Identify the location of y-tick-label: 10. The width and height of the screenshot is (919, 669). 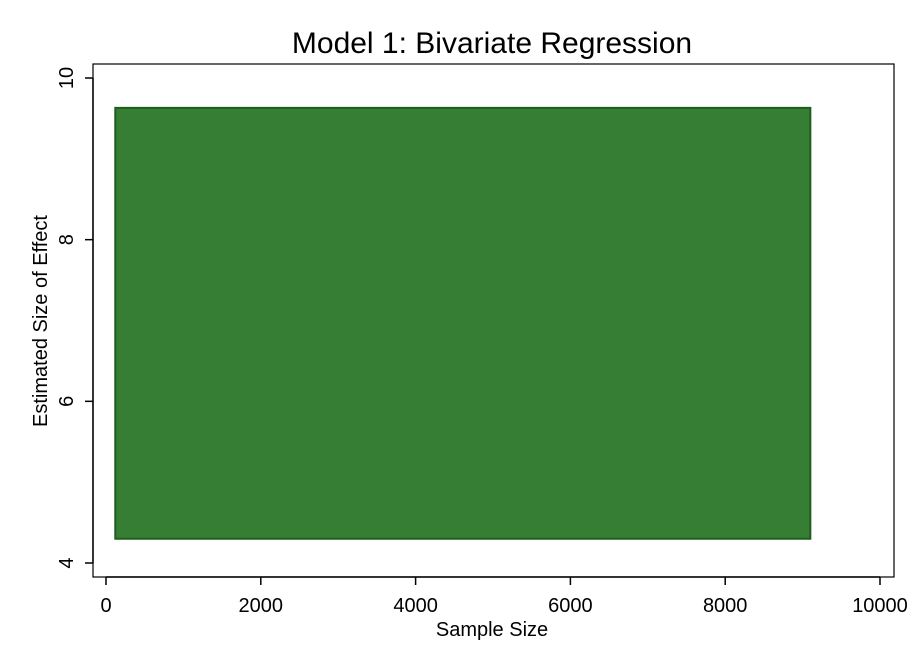
(67, 78).